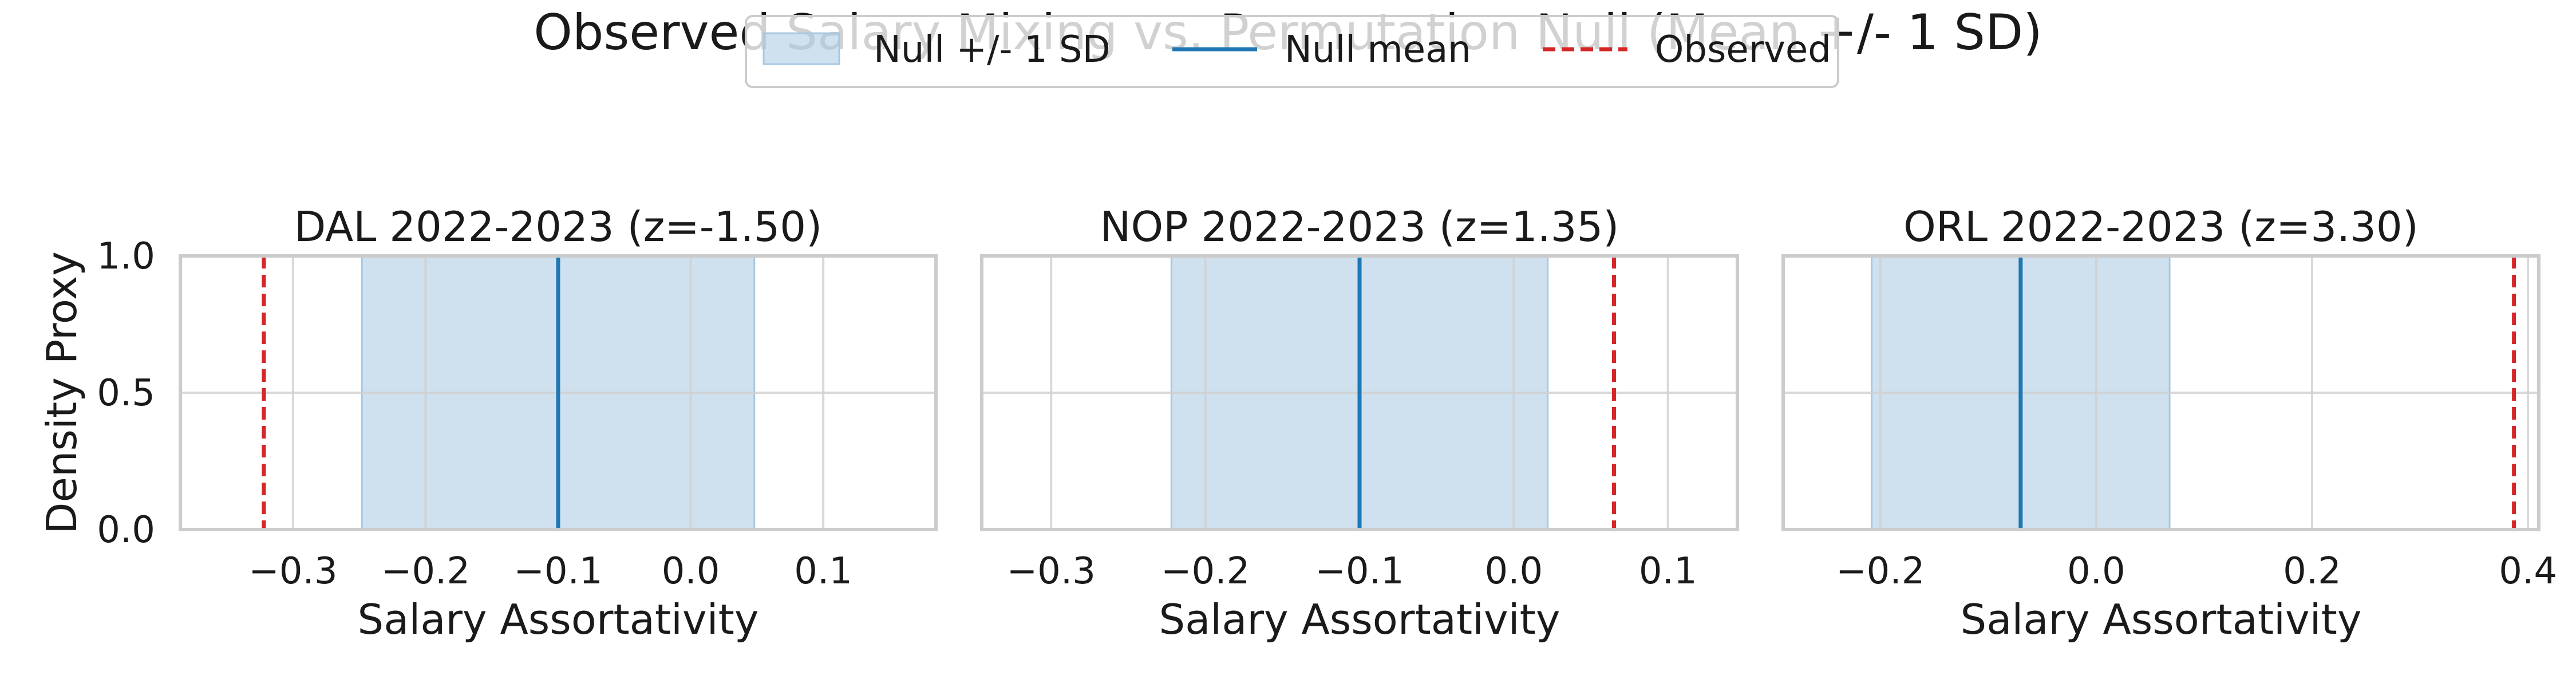 The width and height of the screenshot is (2576, 687). Describe the element at coordinates (801, 48) in the screenshot. I see `legend-band-swatch` at that location.